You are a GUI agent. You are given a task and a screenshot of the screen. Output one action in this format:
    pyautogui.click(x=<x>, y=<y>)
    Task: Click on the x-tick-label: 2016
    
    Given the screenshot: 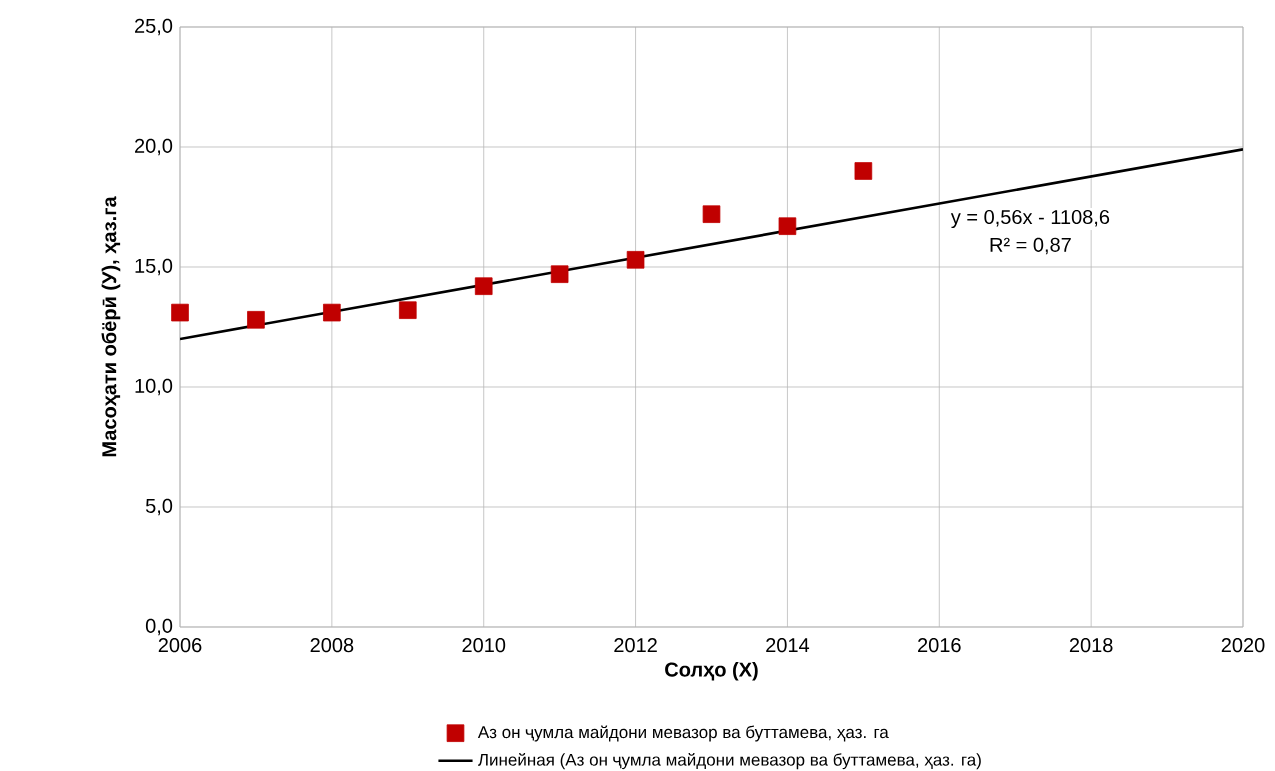 What is the action you would take?
    pyautogui.click(x=939, y=645)
    